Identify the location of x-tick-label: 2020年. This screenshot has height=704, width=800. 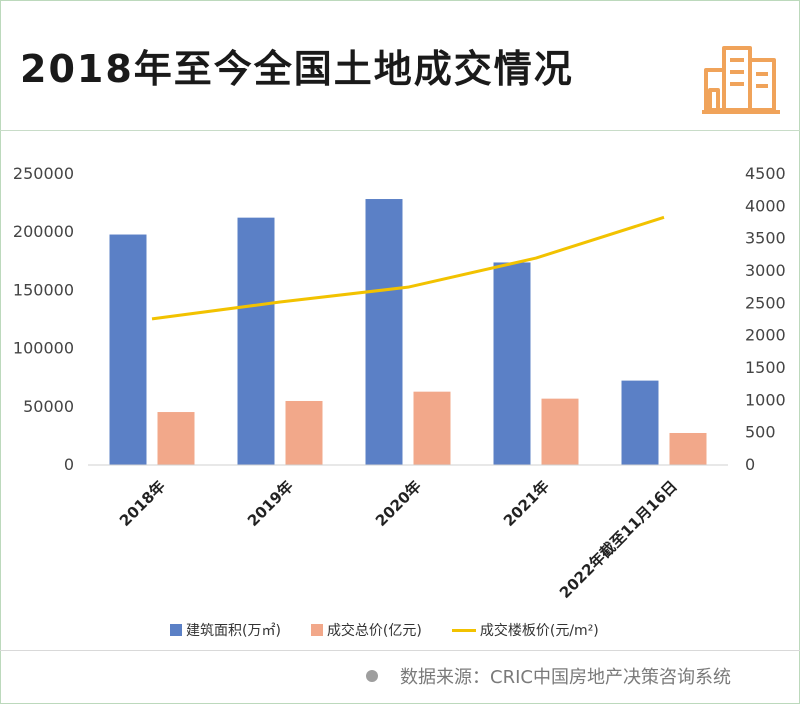
(398, 503).